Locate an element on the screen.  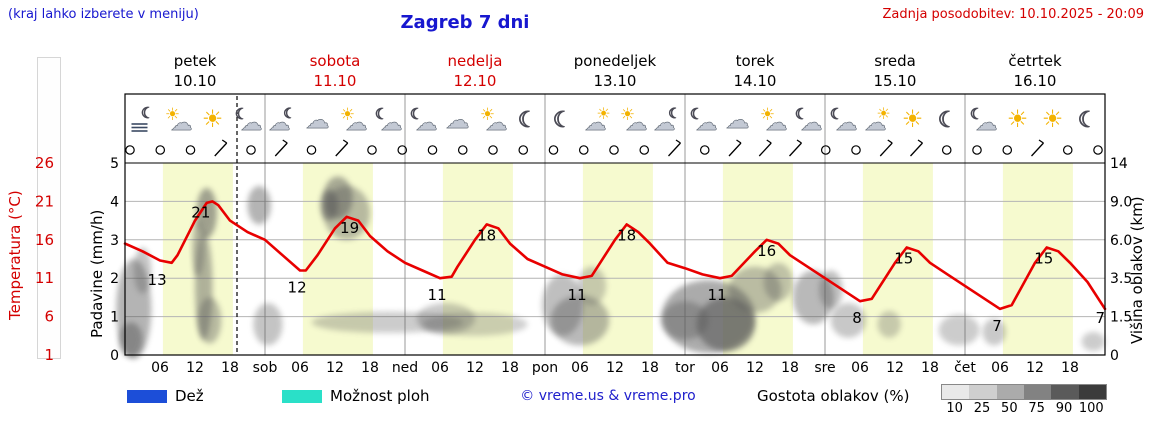
showers-legend-swatch is located at coordinates (302, 396).